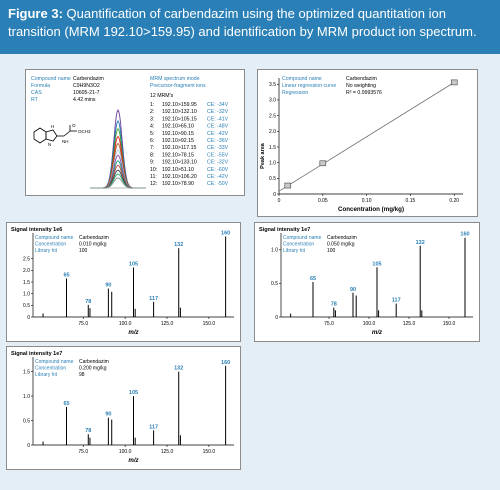  Describe the element at coordinates (411, 201) in the screenshot. I see `calib-x-tick-label: 0.15` at that location.